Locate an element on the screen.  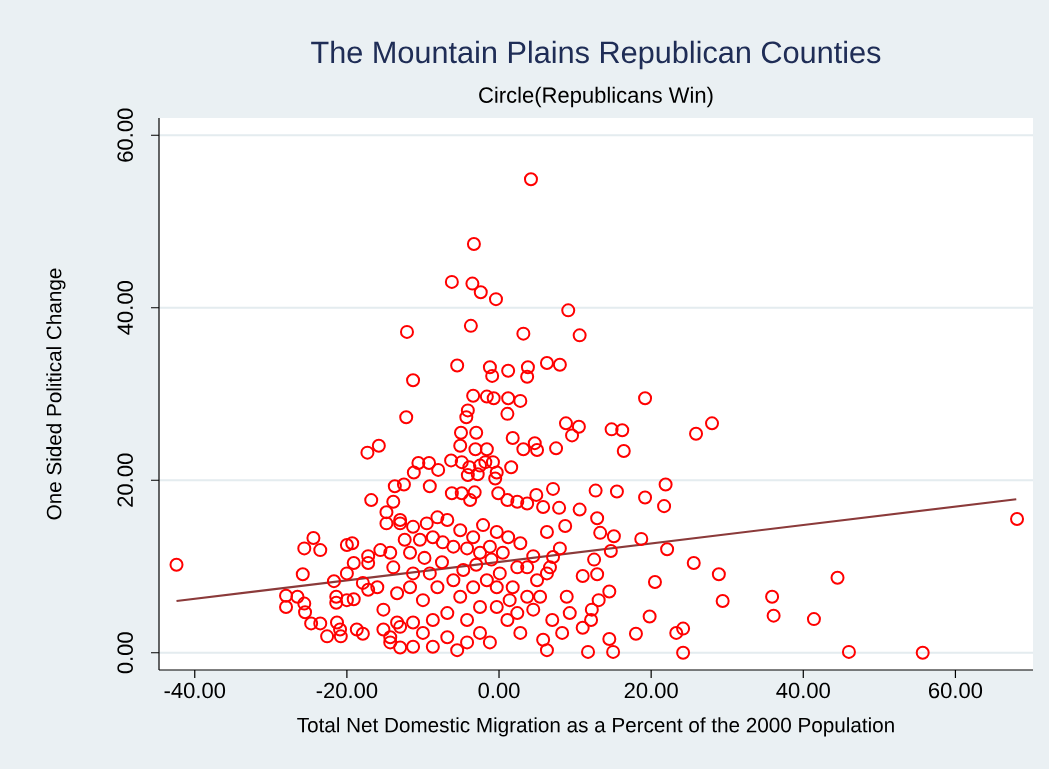
x-tick-label: 40.00 is located at coordinates (803, 690).